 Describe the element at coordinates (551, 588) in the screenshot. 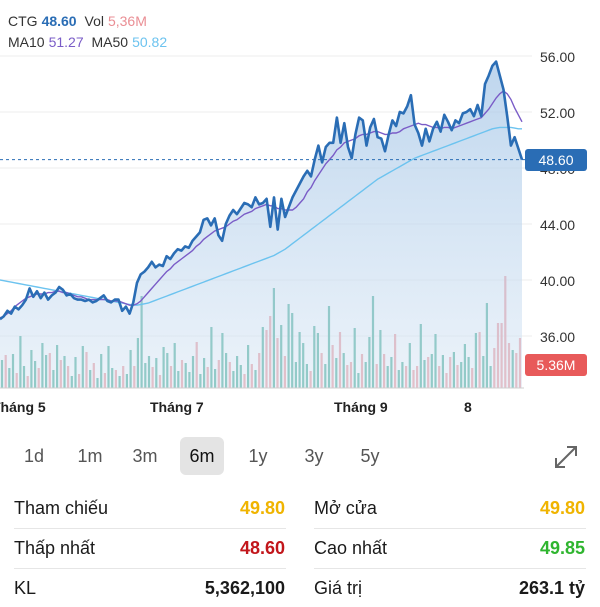

I see `value-value: 263.1 tỷ` at that location.